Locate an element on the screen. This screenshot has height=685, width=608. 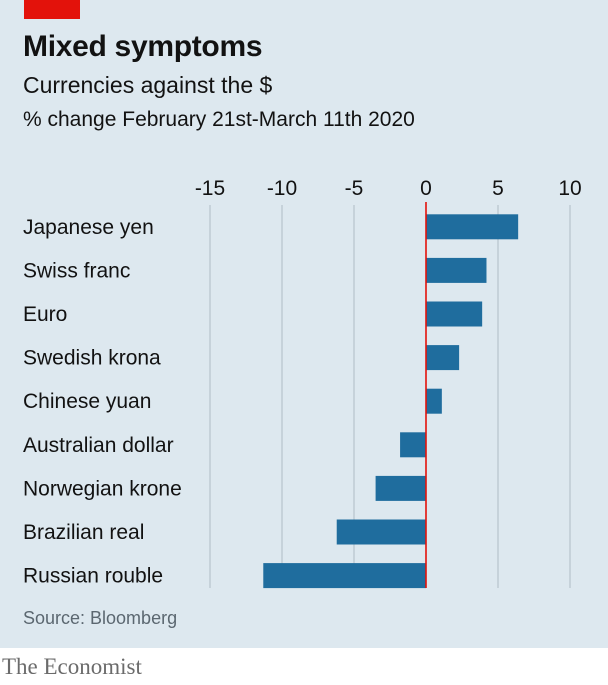
category-label: Chinese yuan is located at coordinates (87, 401).